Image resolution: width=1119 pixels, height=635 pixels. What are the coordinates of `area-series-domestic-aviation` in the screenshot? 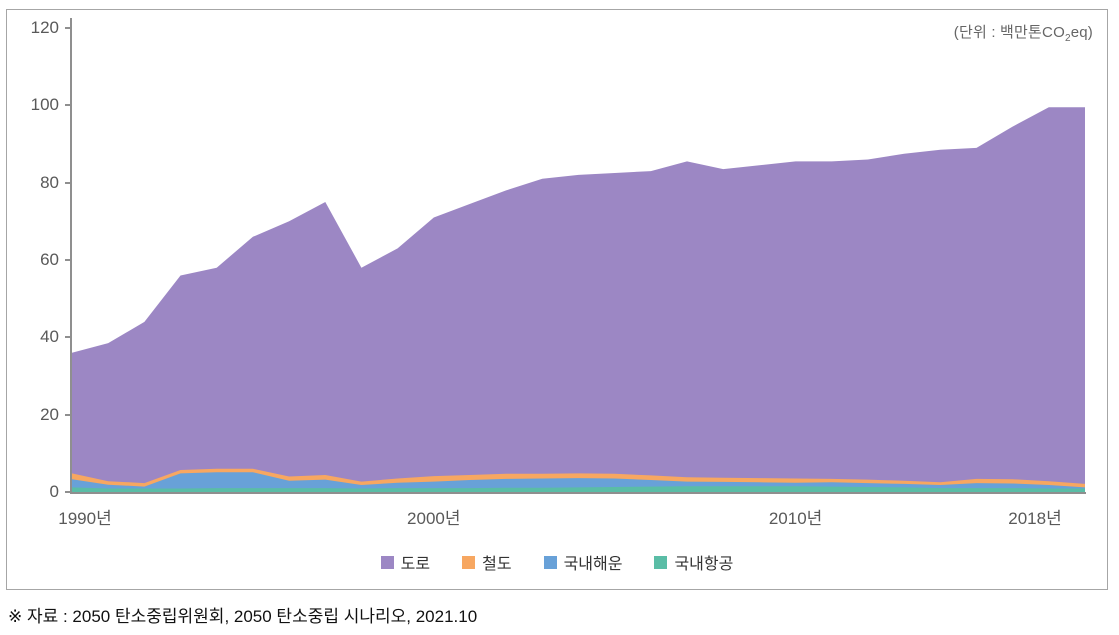 It's located at (578, 489).